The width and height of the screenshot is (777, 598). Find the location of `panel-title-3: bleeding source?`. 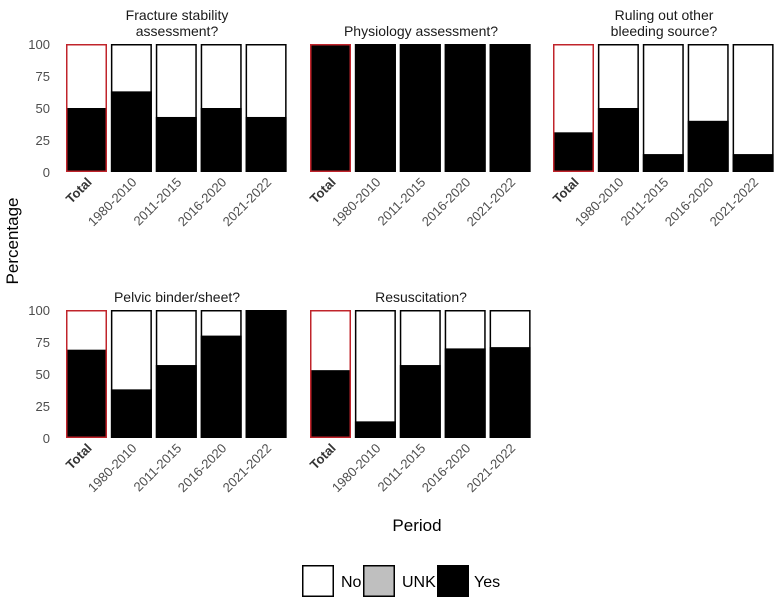

panel-title-3: bleeding source? is located at coordinates (664, 31).